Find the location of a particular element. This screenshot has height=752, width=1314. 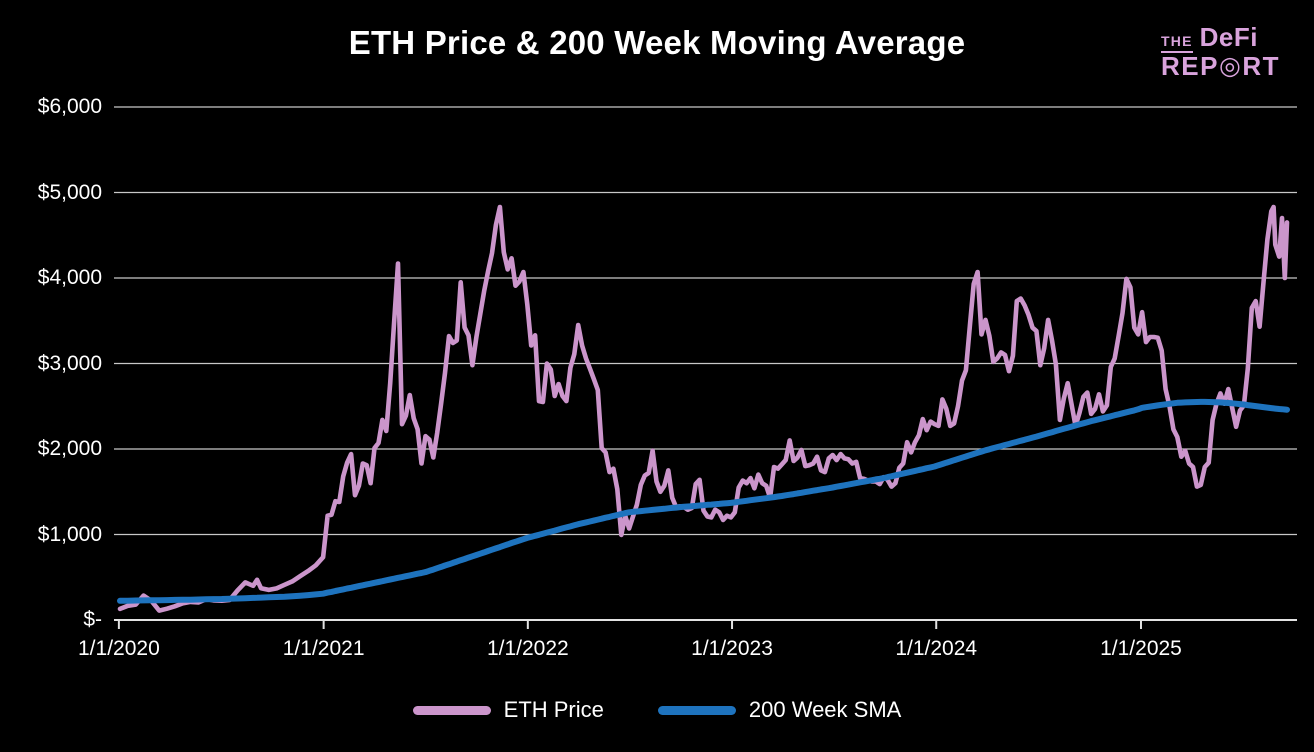

logo-report-text: REP ◎ RT is located at coordinates (1220, 65).